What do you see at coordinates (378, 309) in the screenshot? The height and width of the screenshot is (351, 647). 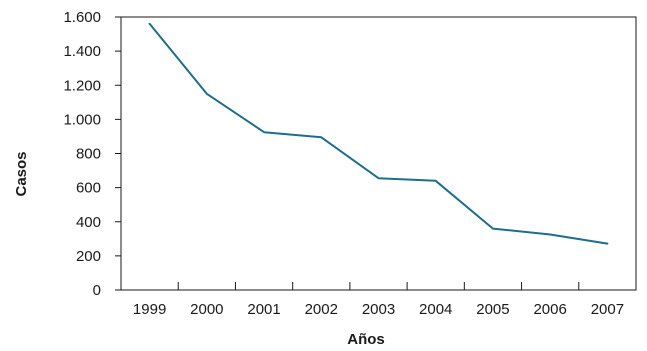 I see `x-tick-label: 2003` at bounding box center [378, 309].